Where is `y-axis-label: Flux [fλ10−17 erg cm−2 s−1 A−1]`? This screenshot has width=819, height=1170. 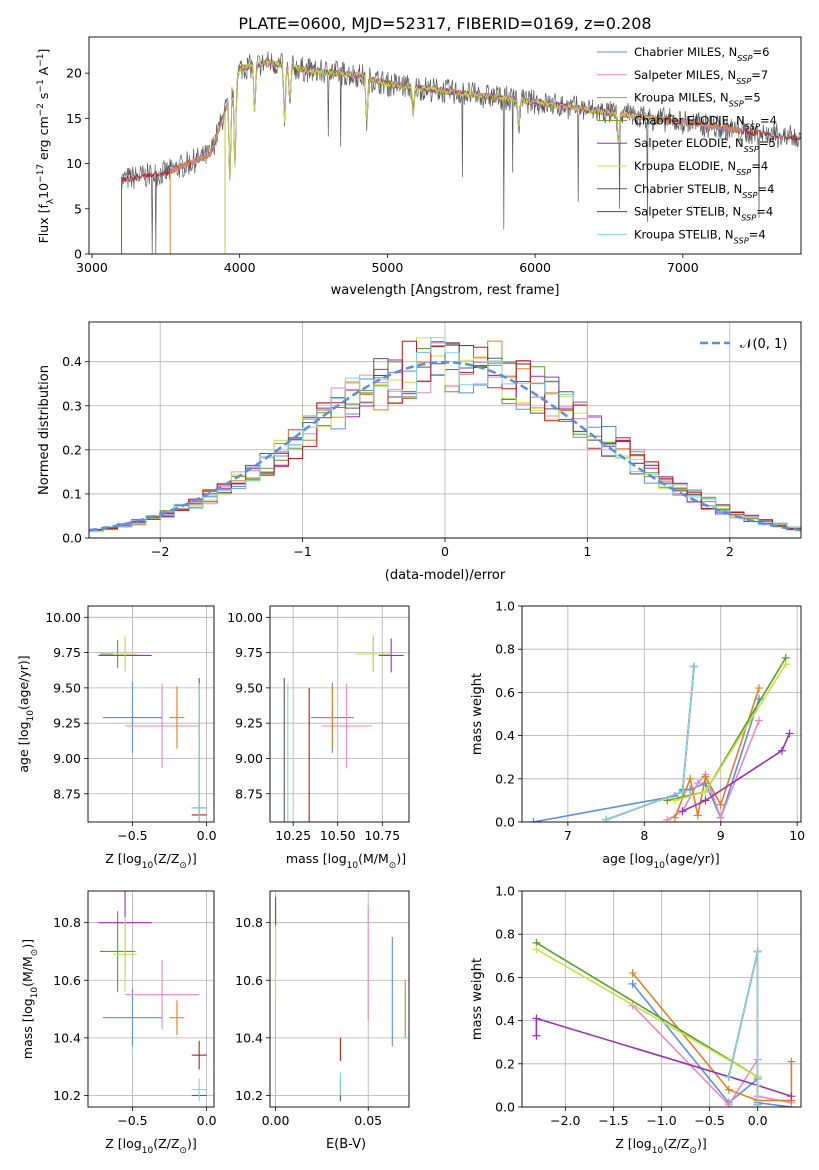
y-axis-label: Flux [fλ10−17 erg cm−2 s−1 A−1] is located at coordinates (46, 146).